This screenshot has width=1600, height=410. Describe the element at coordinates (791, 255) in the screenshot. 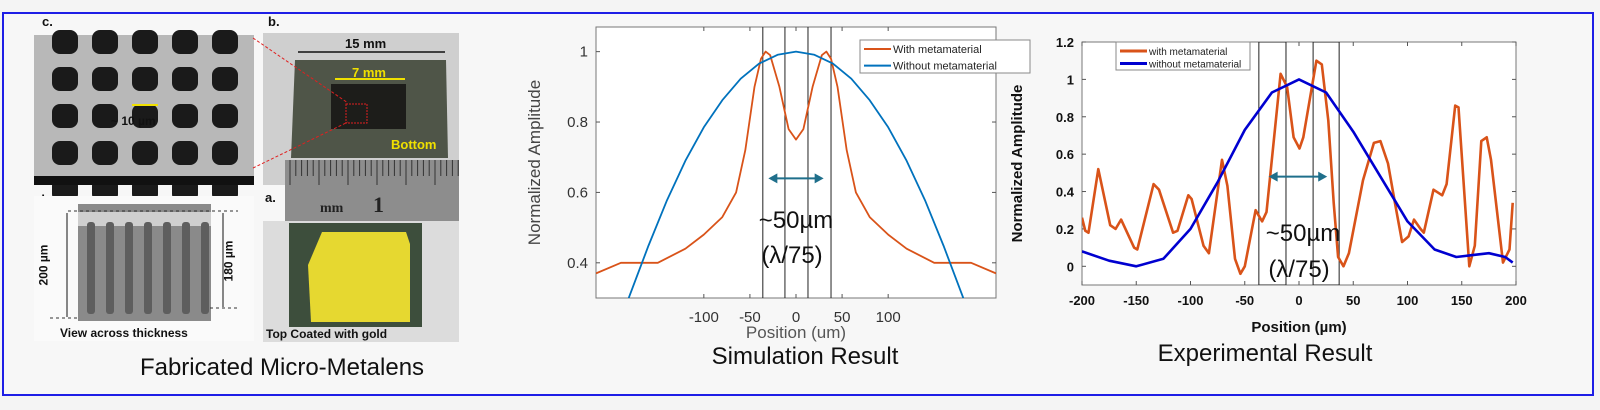

I see `wavelength-annotation: (λ/75)` at that location.